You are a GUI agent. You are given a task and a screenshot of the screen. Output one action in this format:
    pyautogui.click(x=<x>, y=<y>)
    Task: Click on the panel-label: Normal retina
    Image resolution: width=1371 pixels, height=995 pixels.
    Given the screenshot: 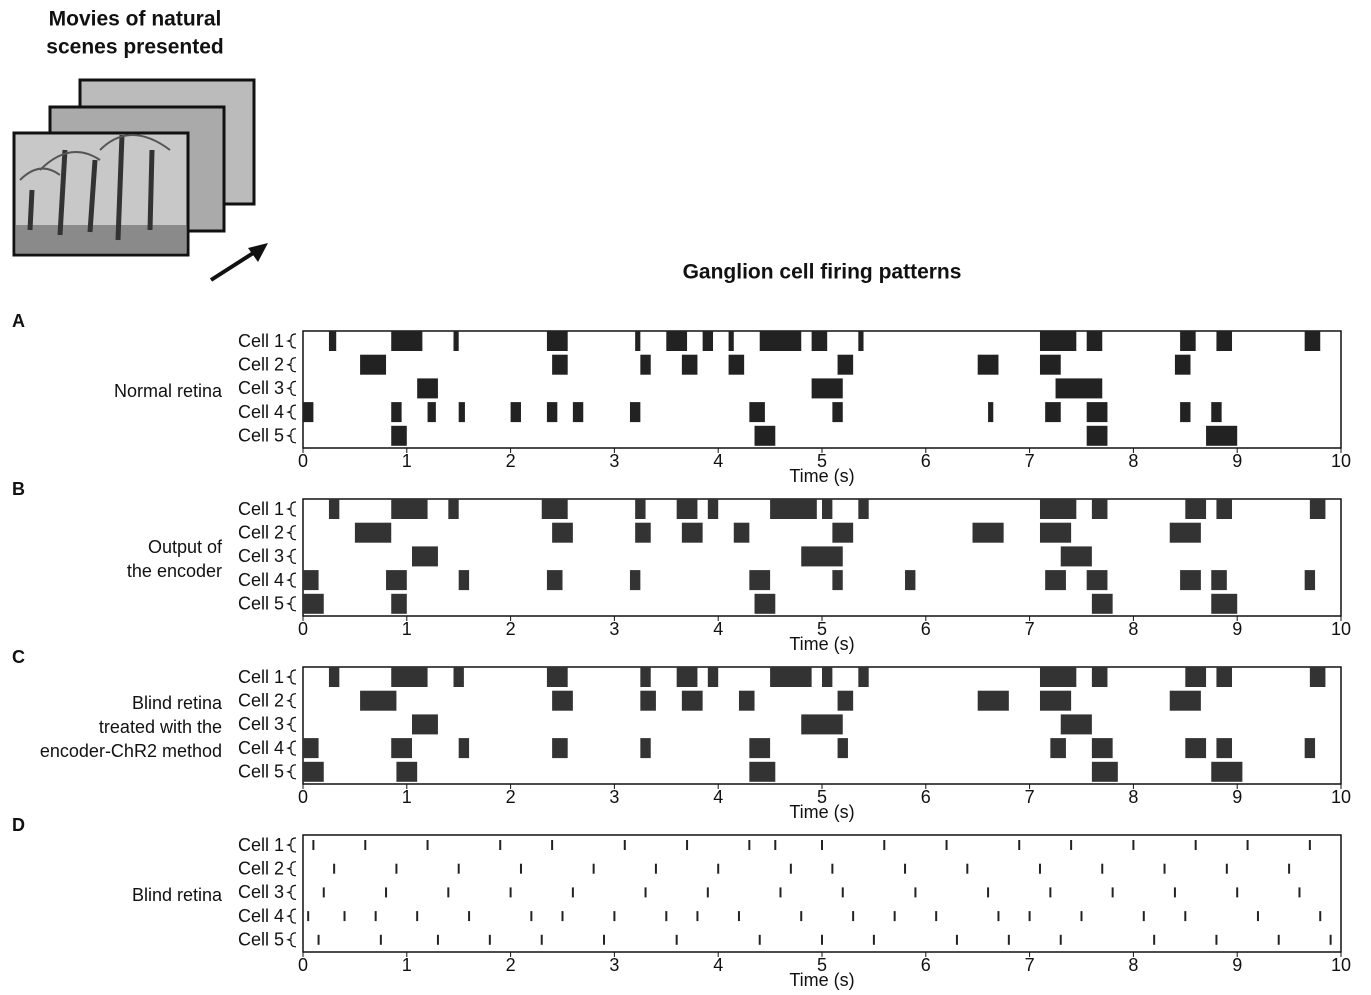 What is the action you would take?
    pyautogui.click(x=168, y=391)
    